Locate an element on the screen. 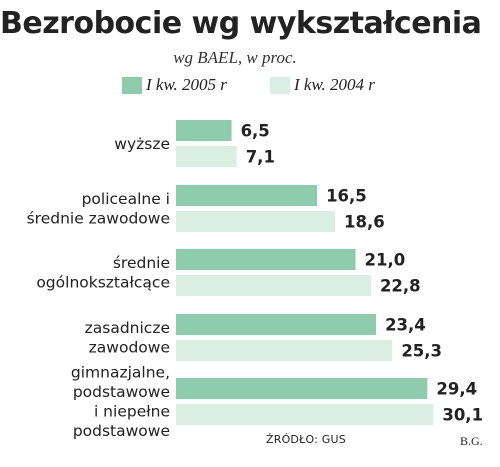 Image resolution: width=500 pixels, height=467 pixels. source-note: ŹRÓDŁO: GUS is located at coordinates (306, 439).